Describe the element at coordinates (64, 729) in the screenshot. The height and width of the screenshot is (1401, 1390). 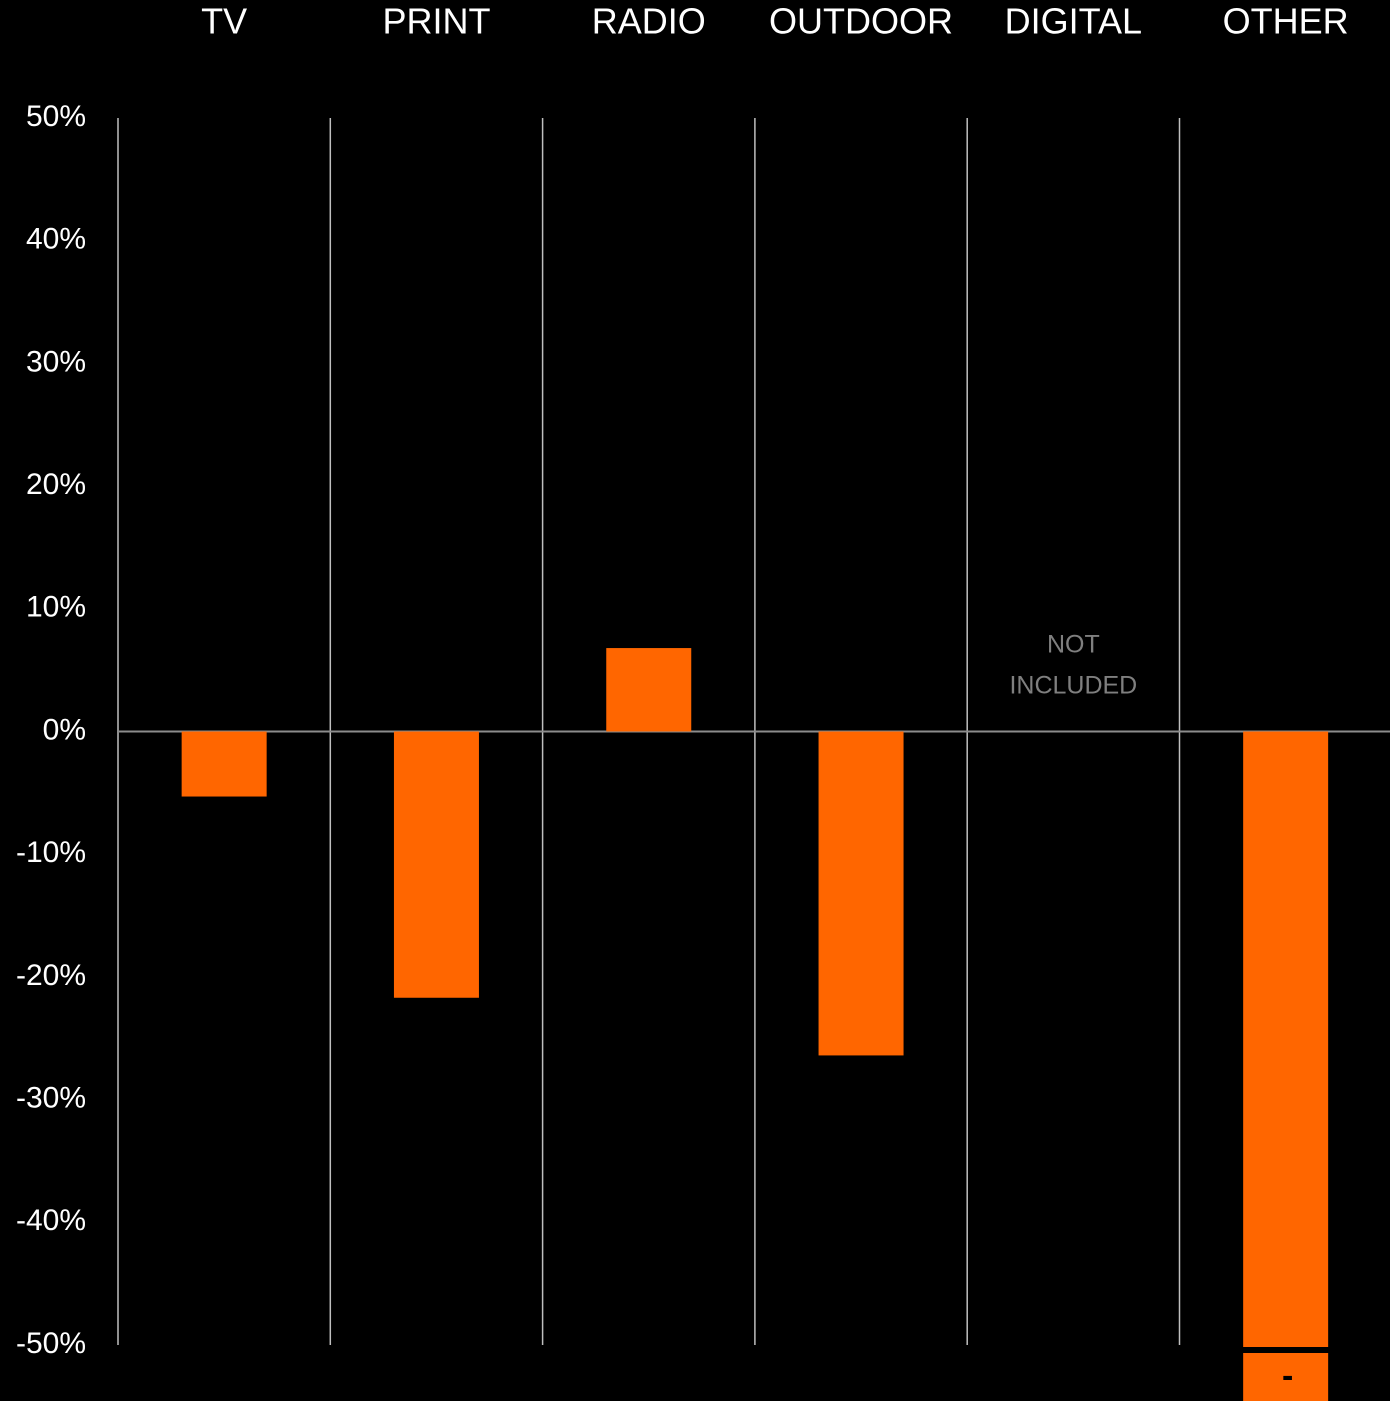
I see `y-tick-label: 0%` at that location.